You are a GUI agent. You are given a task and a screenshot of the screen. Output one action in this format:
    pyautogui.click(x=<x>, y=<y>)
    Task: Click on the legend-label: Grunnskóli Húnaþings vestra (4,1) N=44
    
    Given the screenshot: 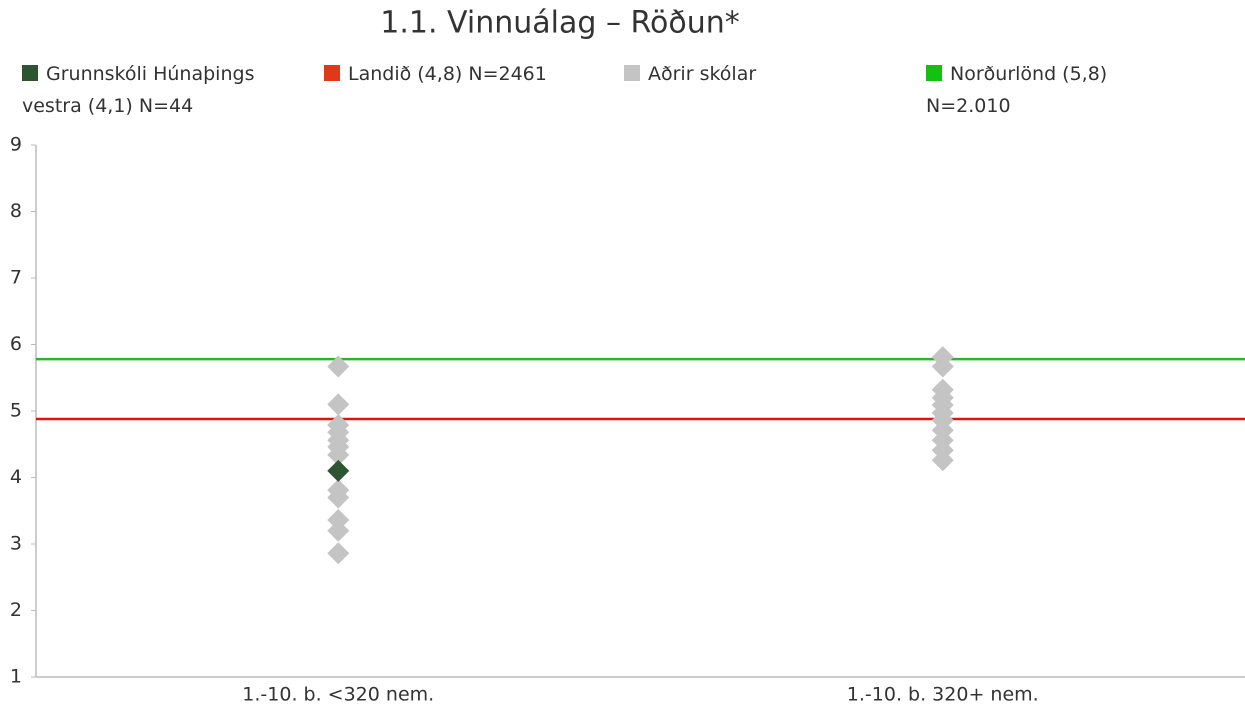 What is the action you would take?
    pyautogui.click(x=138, y=90)
    